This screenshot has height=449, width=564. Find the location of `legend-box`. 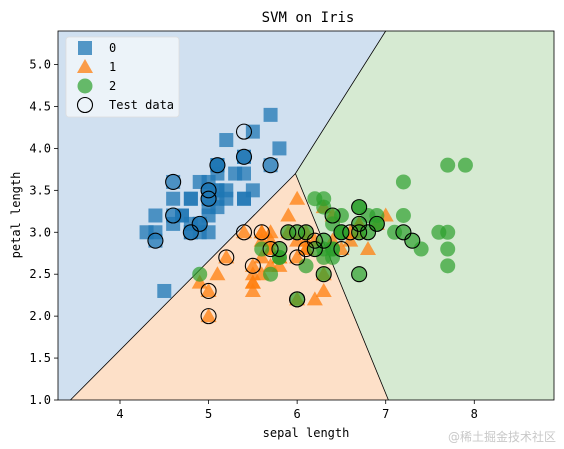

legend-box is located at coordinates (122, 77).